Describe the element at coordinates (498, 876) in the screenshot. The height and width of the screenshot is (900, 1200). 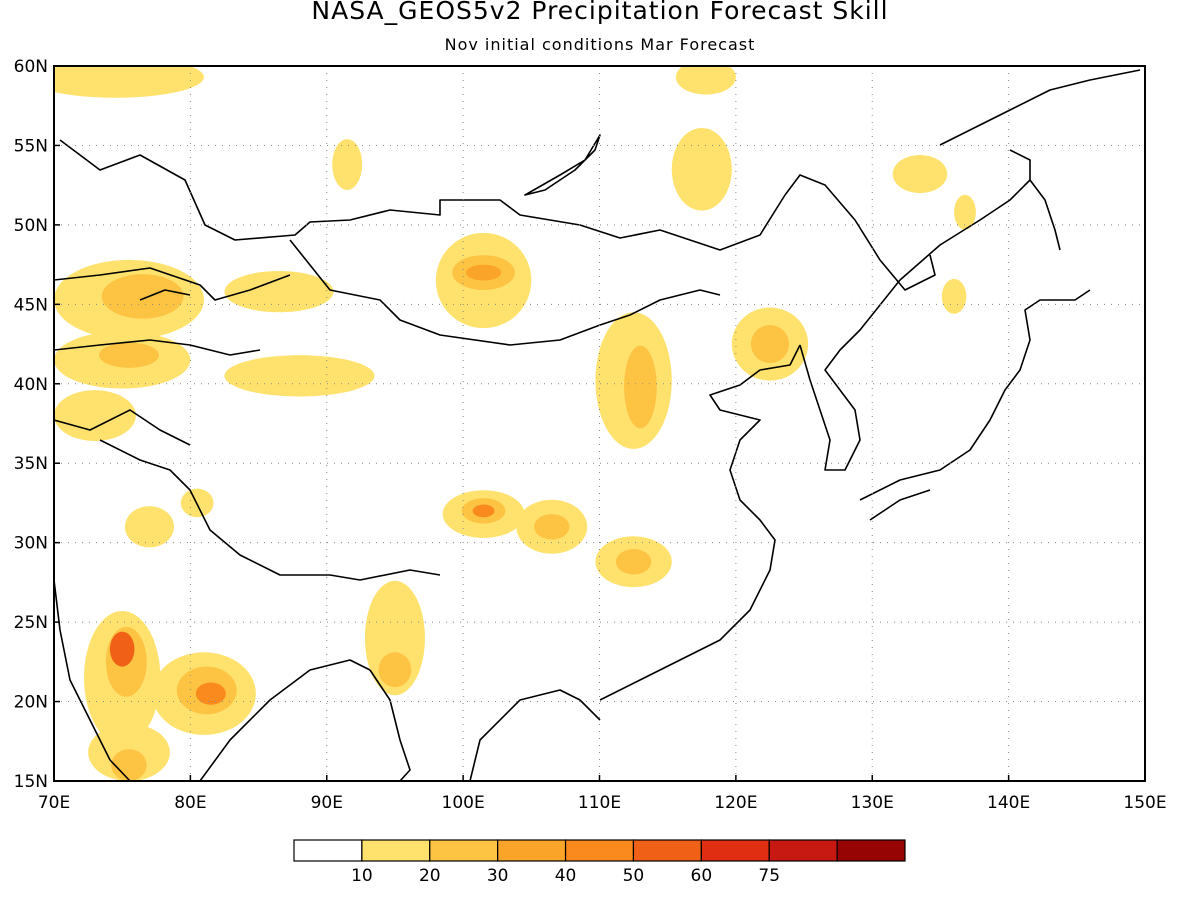
I see `legend-label: 30` at that location.